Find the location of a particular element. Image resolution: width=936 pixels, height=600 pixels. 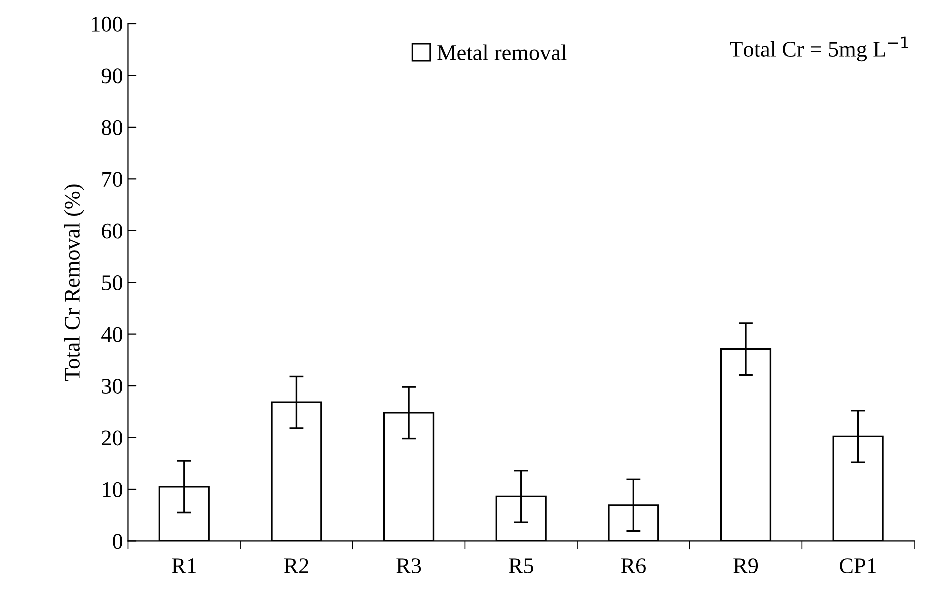

x-tick-label: CP1 is located at coordinates (858, 566).